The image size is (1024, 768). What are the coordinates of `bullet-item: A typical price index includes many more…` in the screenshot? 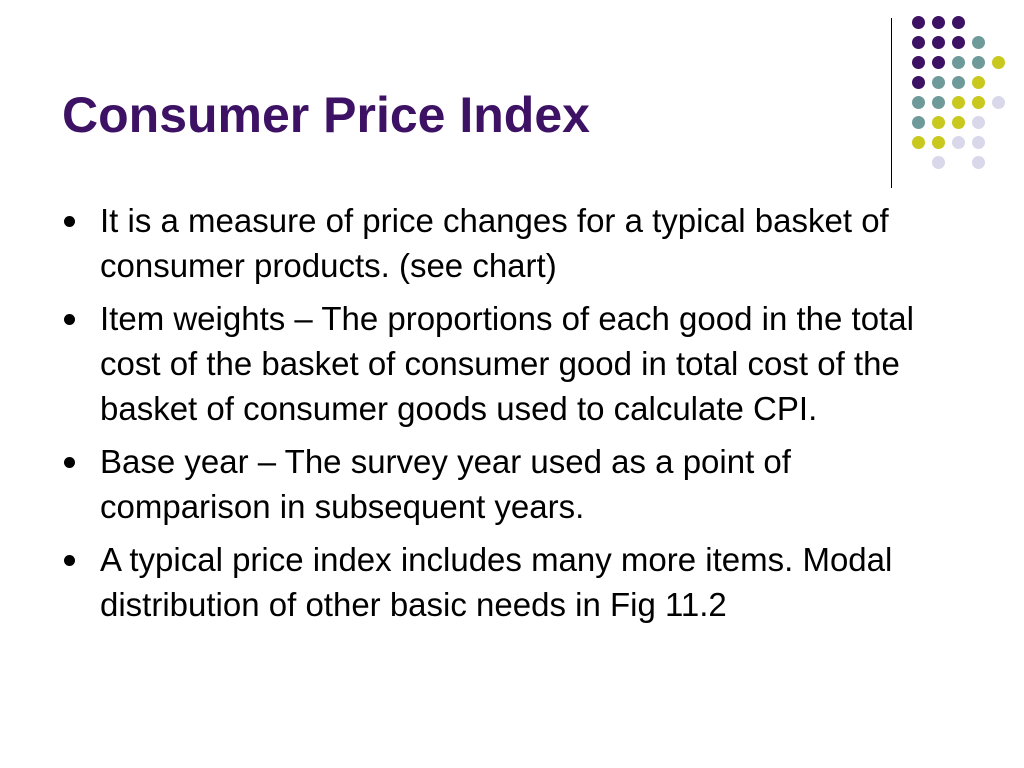 It's located at (512, 582).